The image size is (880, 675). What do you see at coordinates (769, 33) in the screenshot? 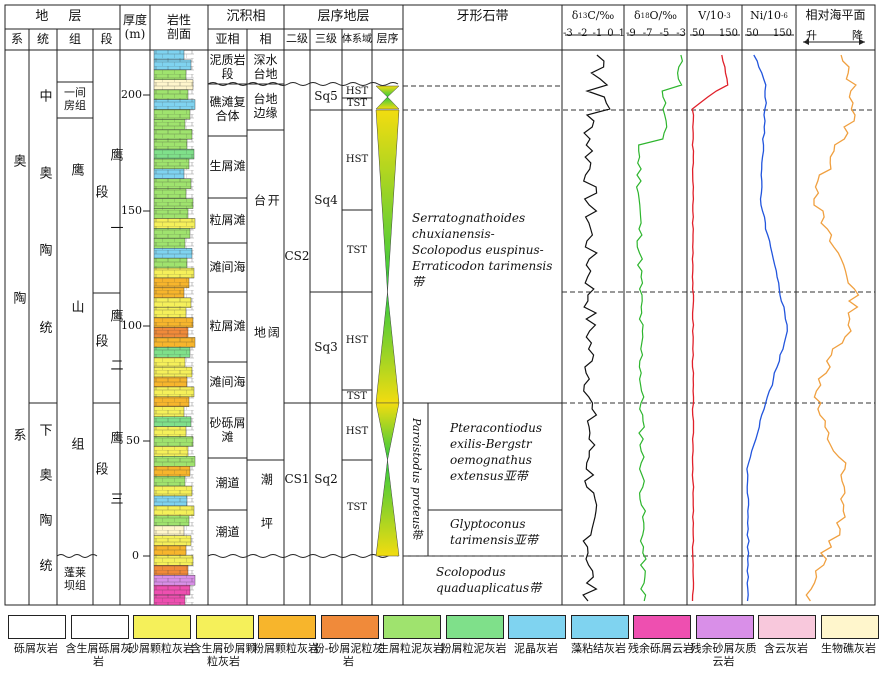
I see `ni-ticks: 50 150` at bounding box center [769, 33].